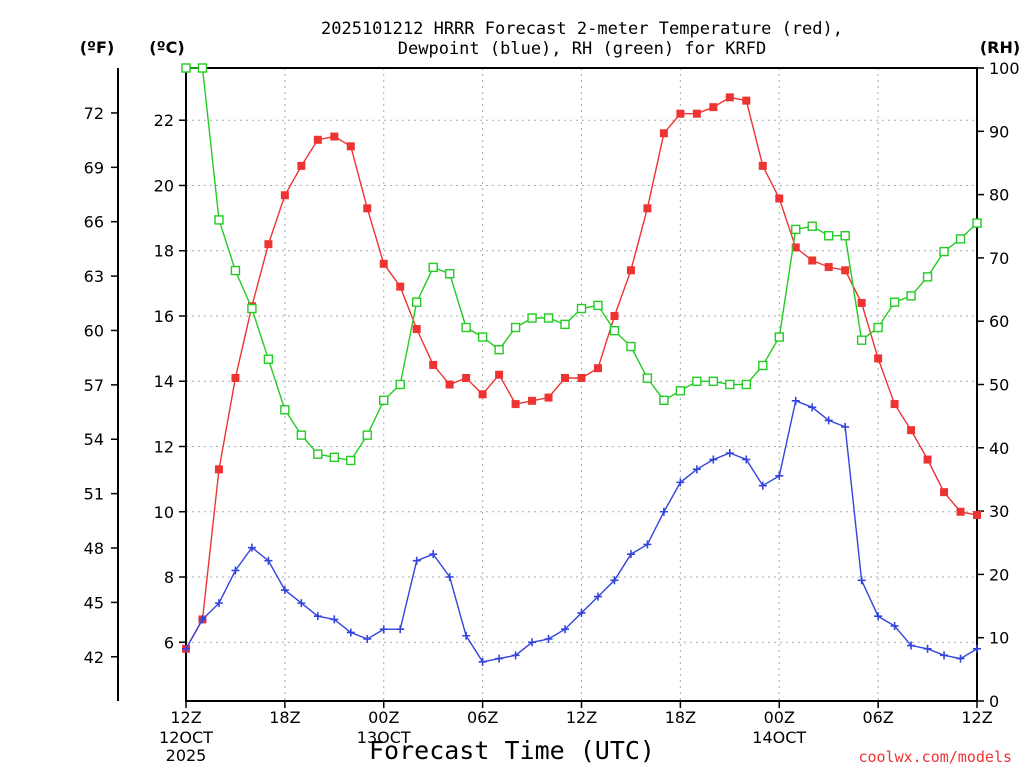 This screenshot has width=1024, height=768. I want to click on fahrenheit-tick-label: 48, so click(94, 548).